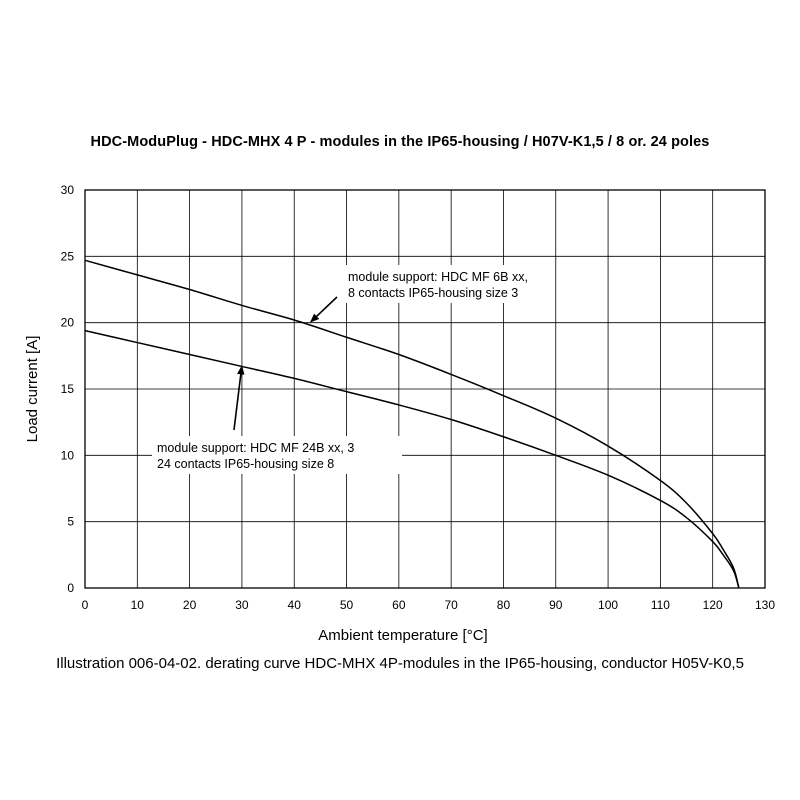 This screenshot has height=800, width=800. I want to click on x-tick-label: 80, so click(504, 605).